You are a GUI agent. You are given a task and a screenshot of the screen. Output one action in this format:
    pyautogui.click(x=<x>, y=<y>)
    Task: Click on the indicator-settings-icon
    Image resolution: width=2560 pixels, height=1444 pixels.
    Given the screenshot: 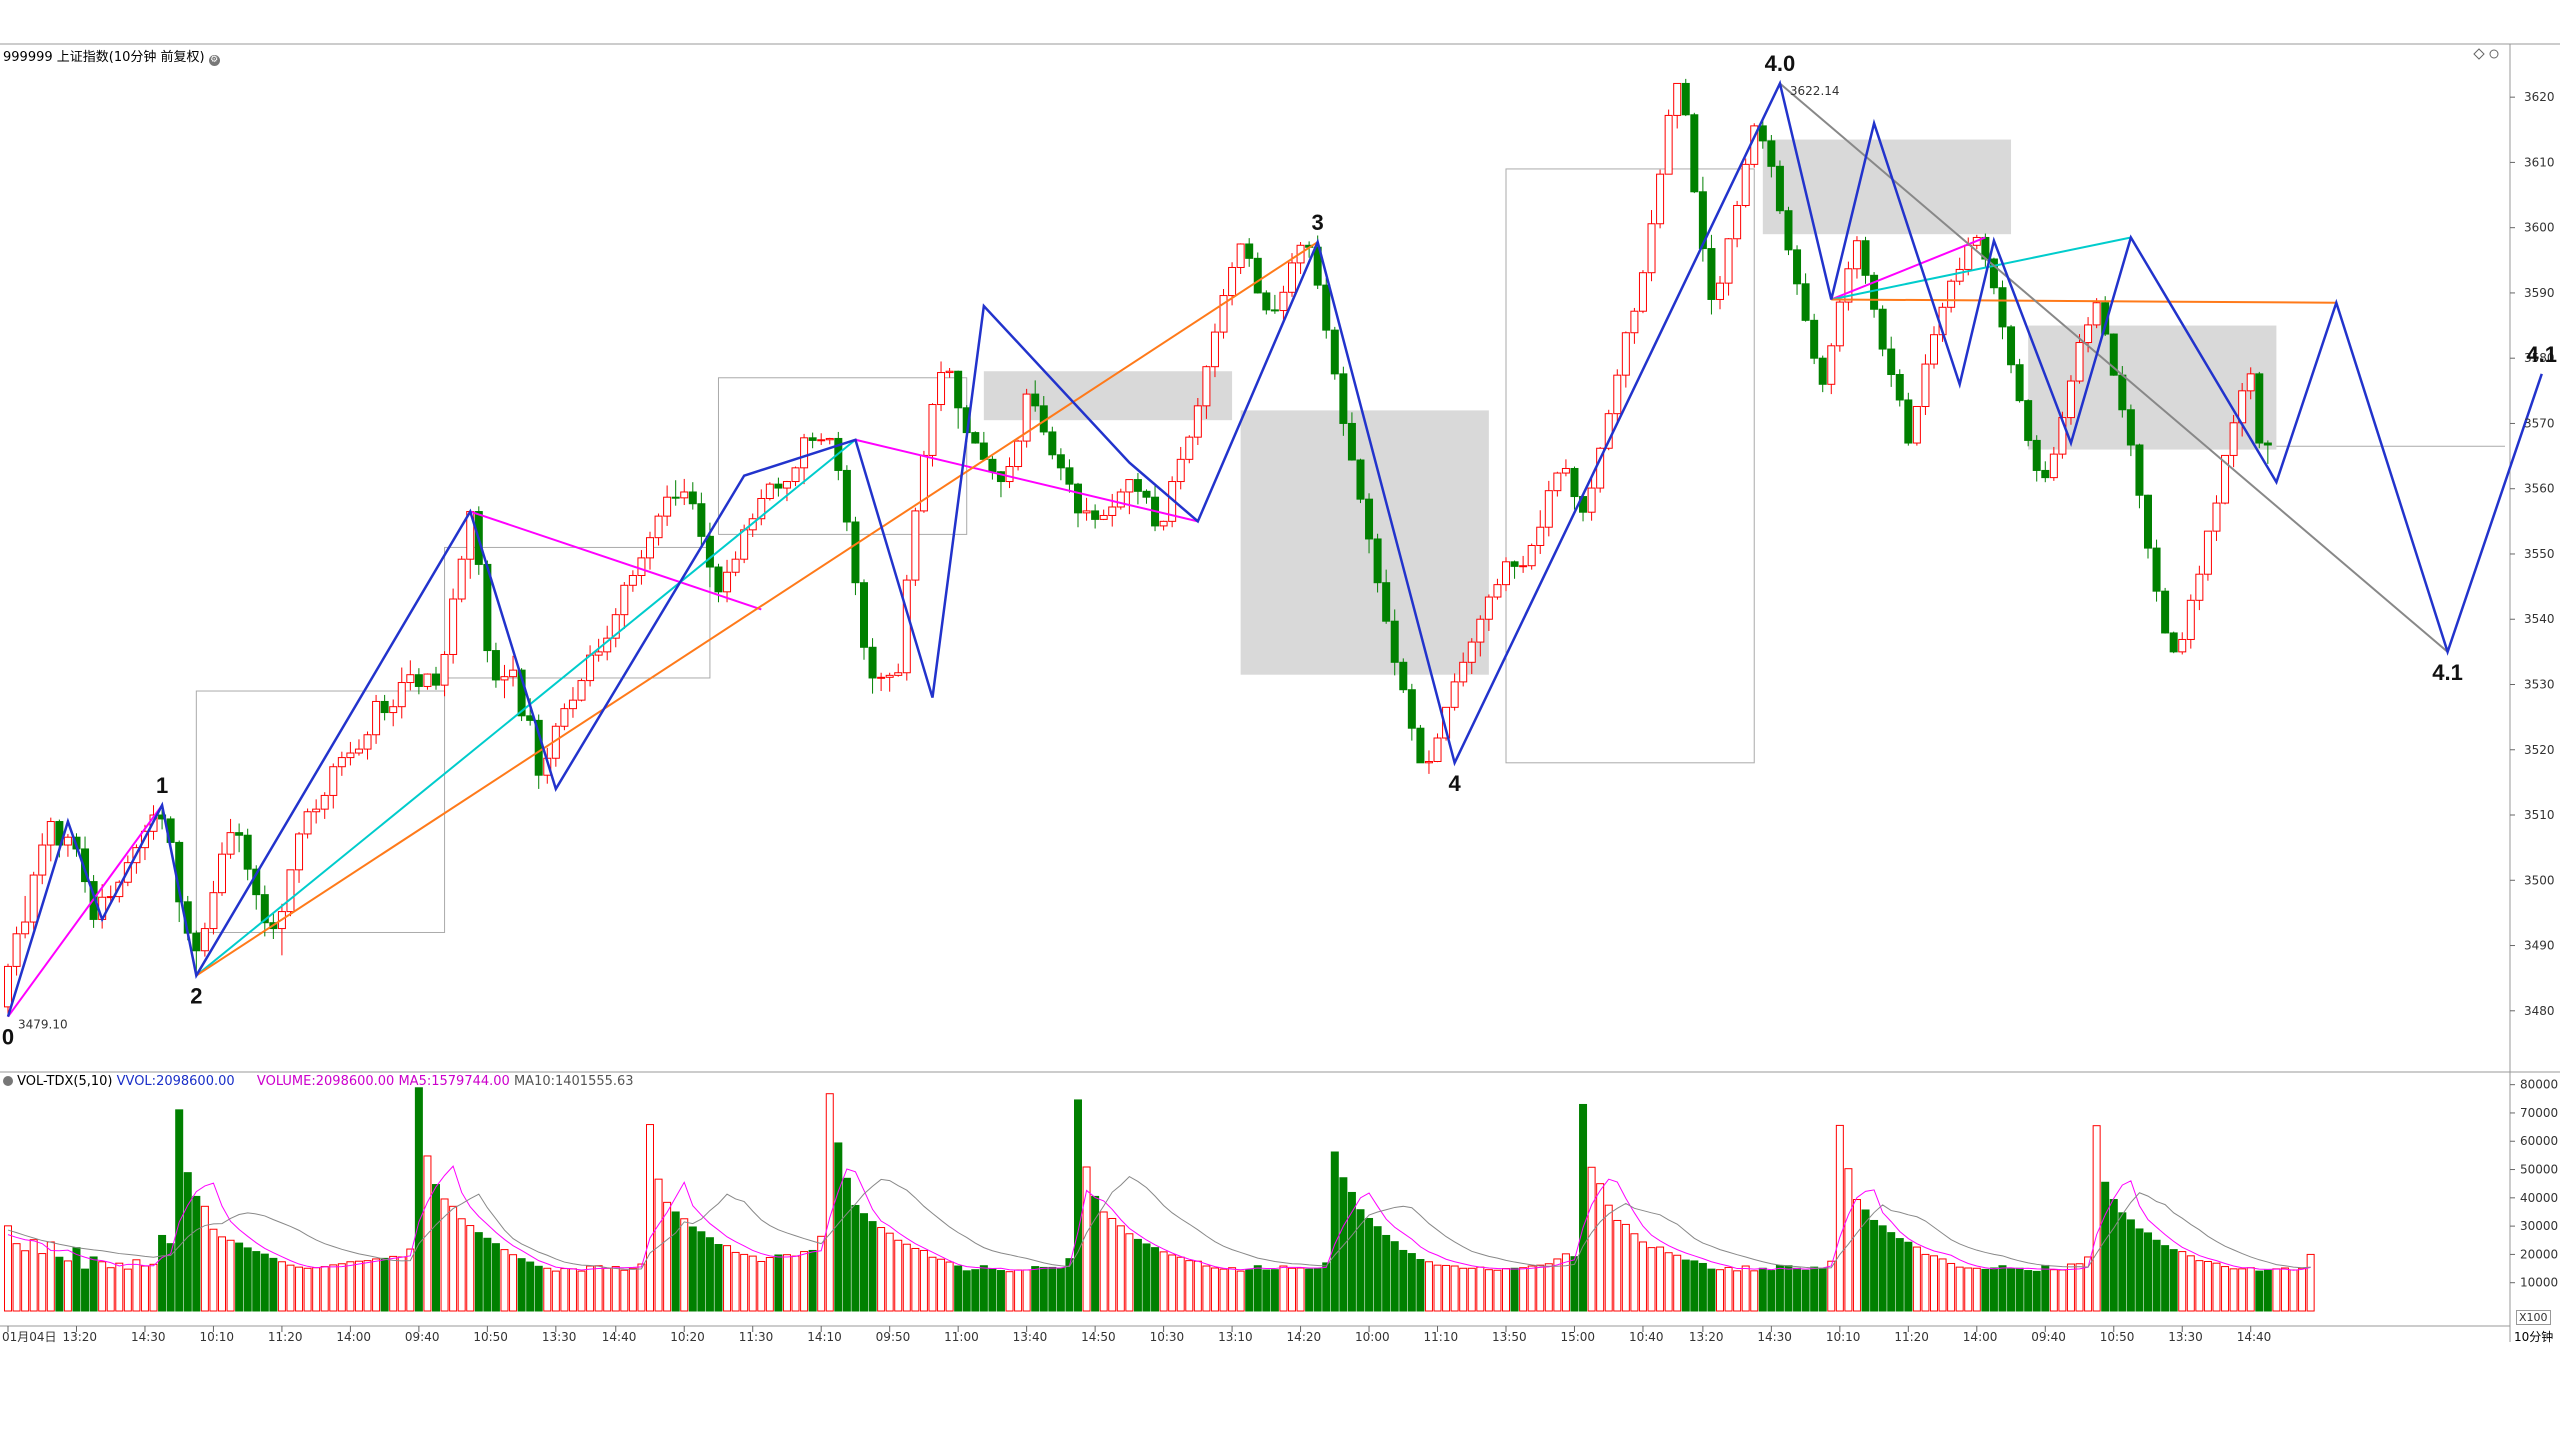 What is the action you would take?
    pyautogui.click(x=8, y=1081)
    